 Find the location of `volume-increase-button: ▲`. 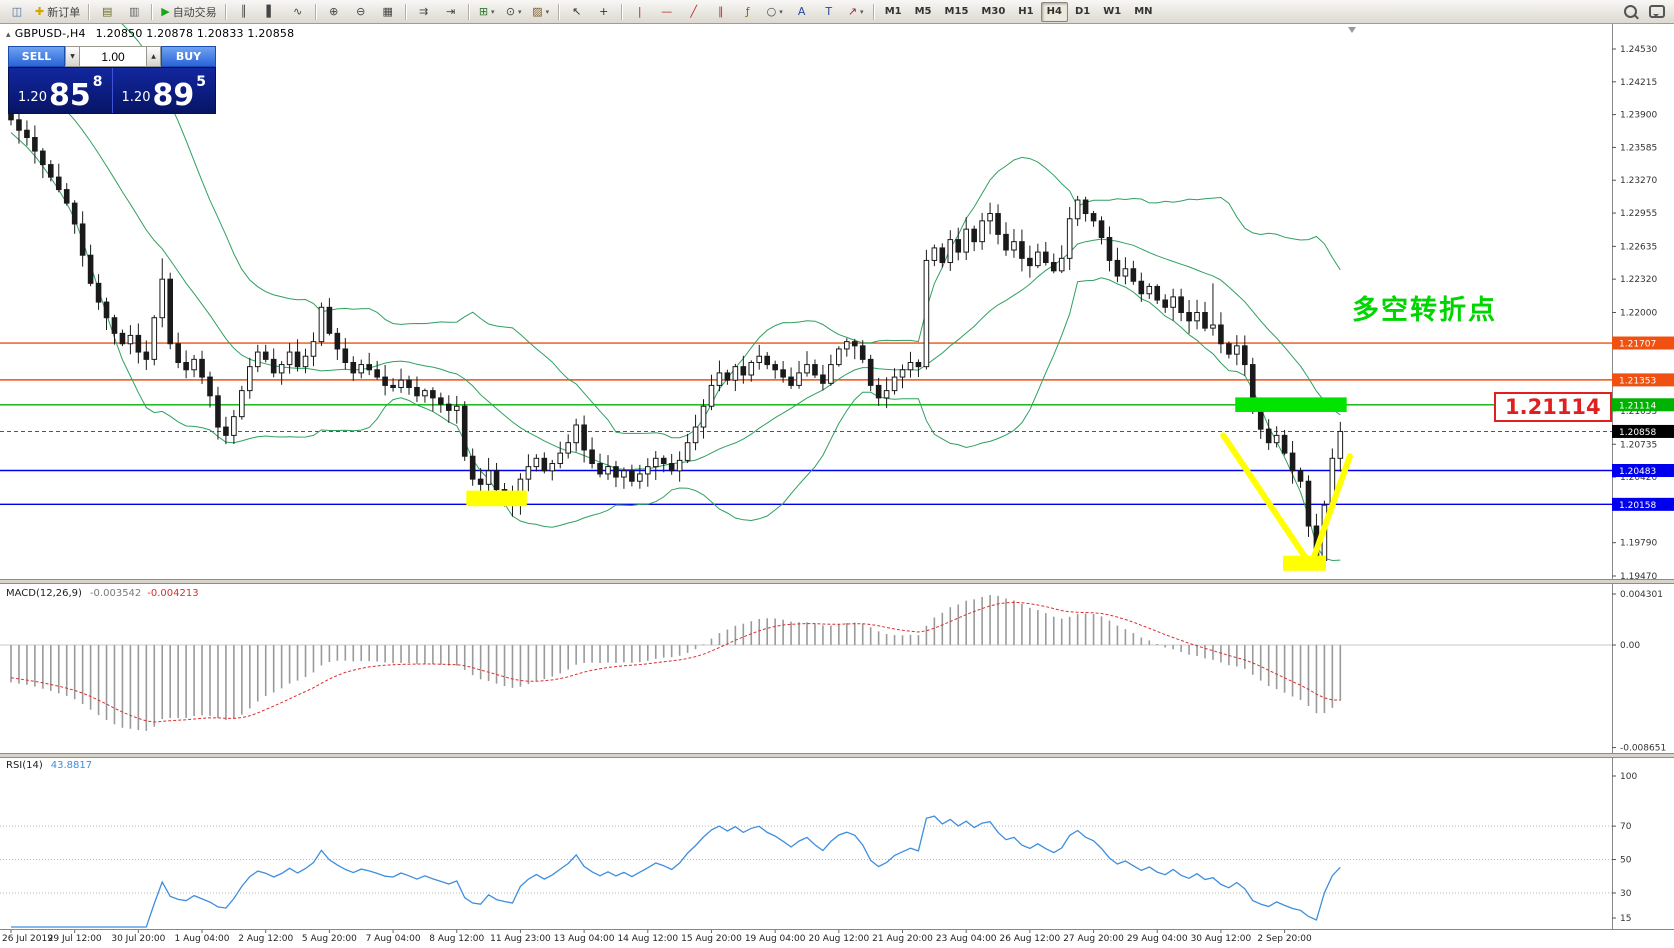

volume-increase-button: ▲ is located at coordinates (153, 56).